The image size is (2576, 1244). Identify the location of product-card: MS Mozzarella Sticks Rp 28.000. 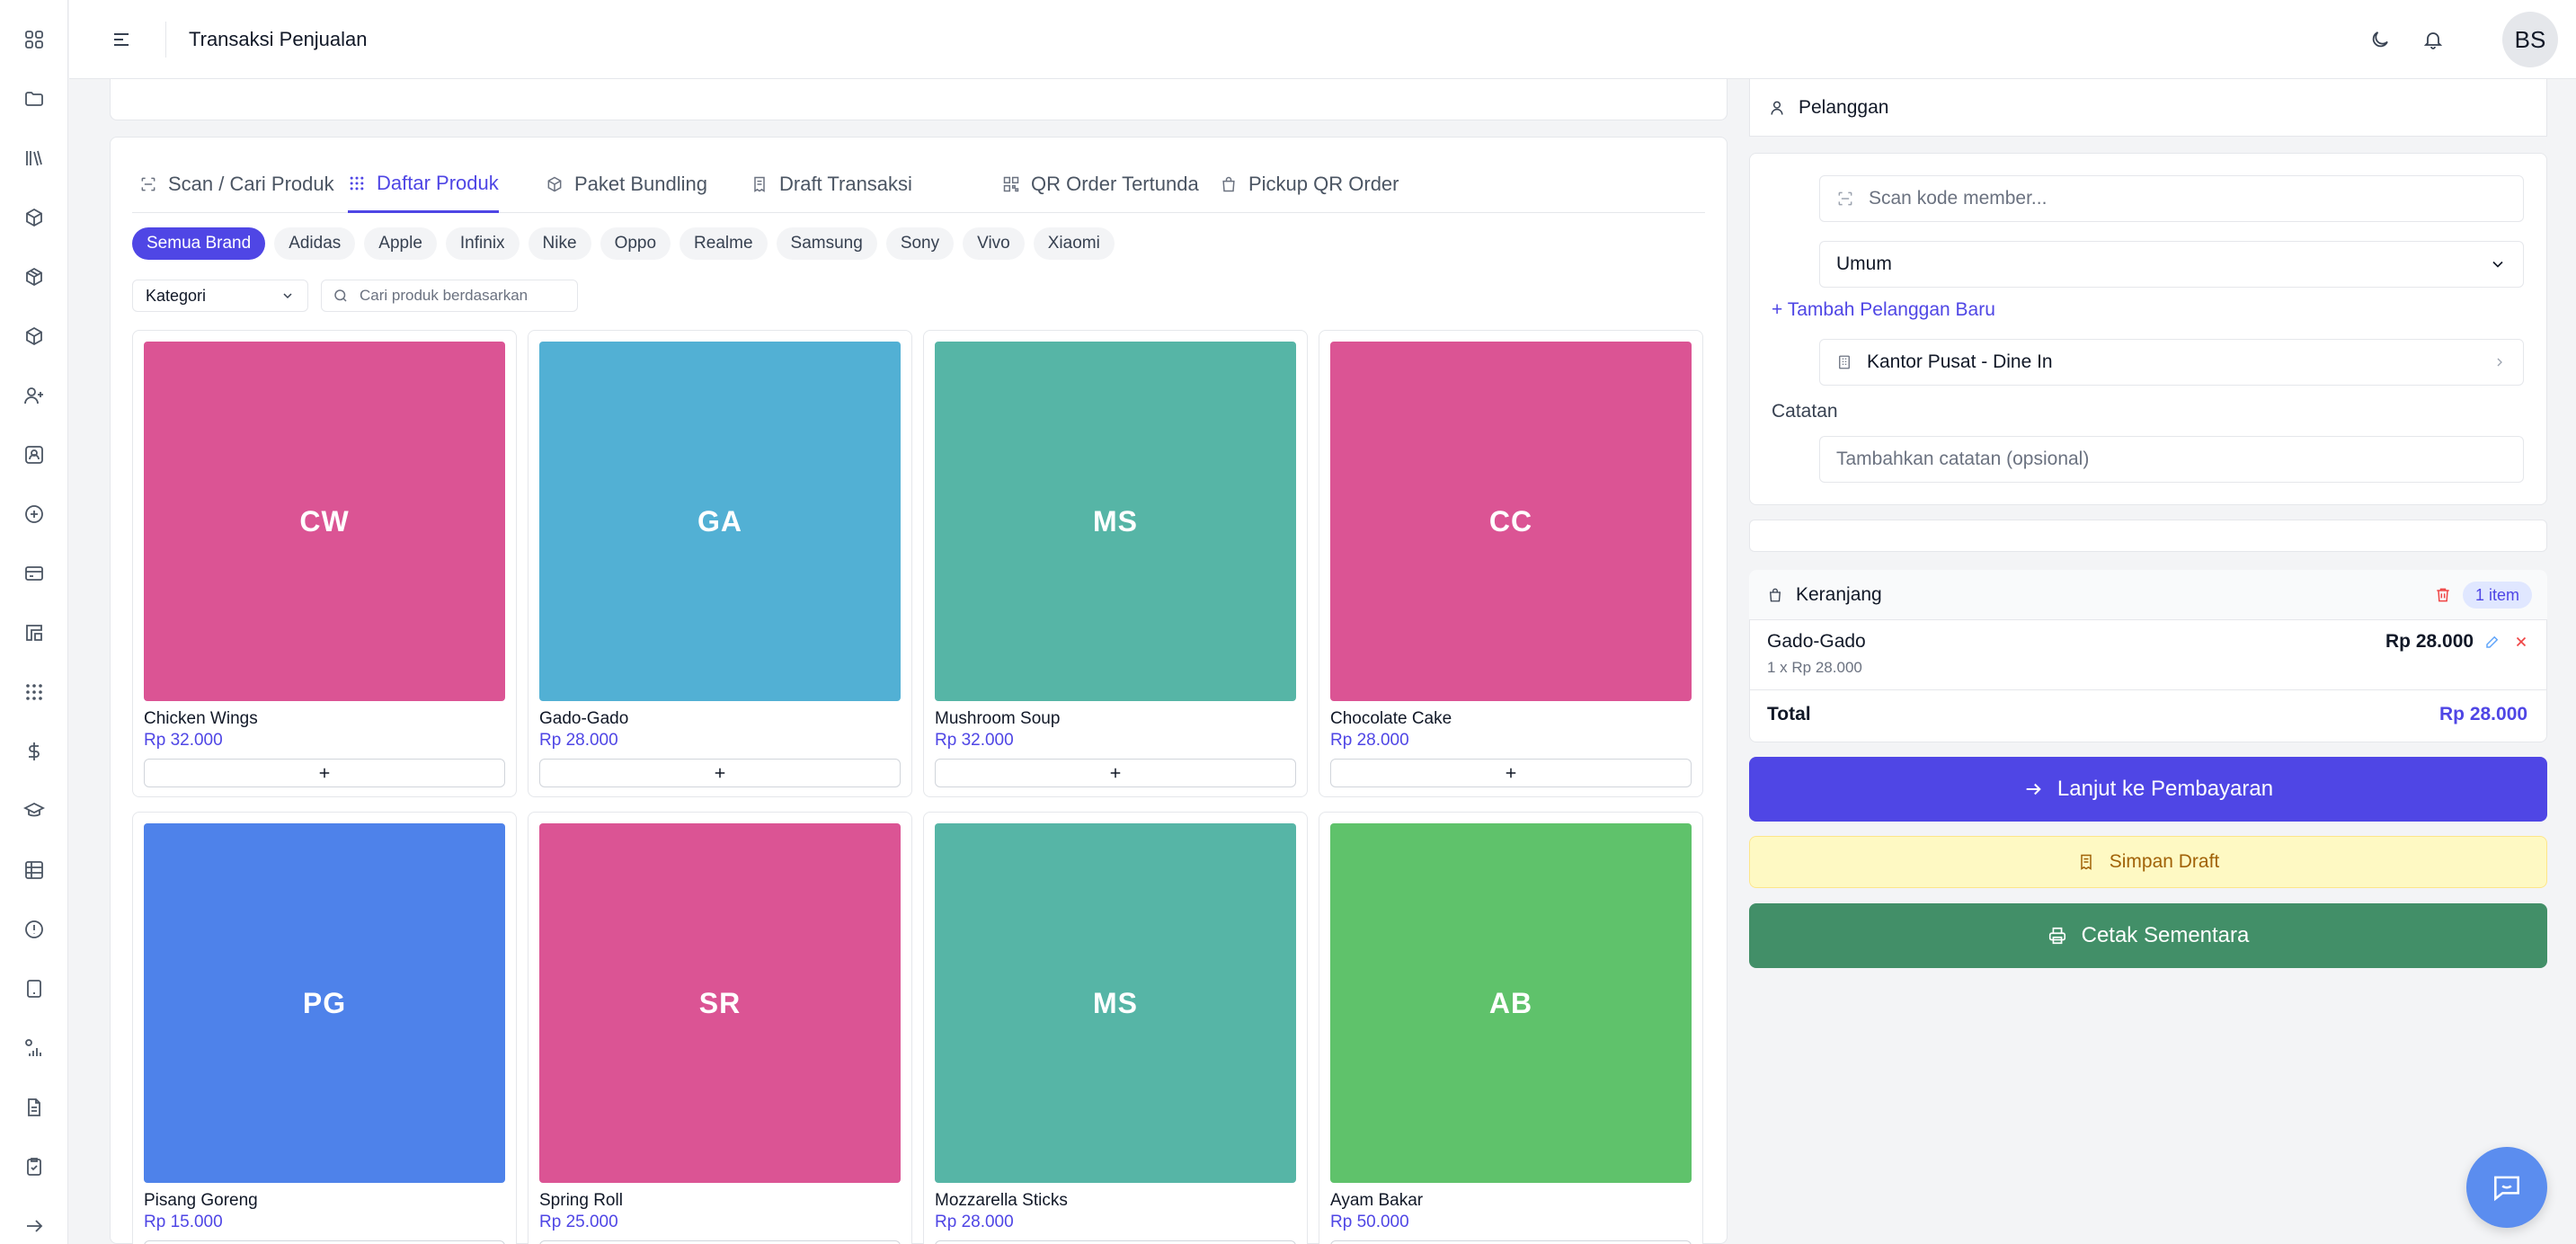
(1115, 1028).